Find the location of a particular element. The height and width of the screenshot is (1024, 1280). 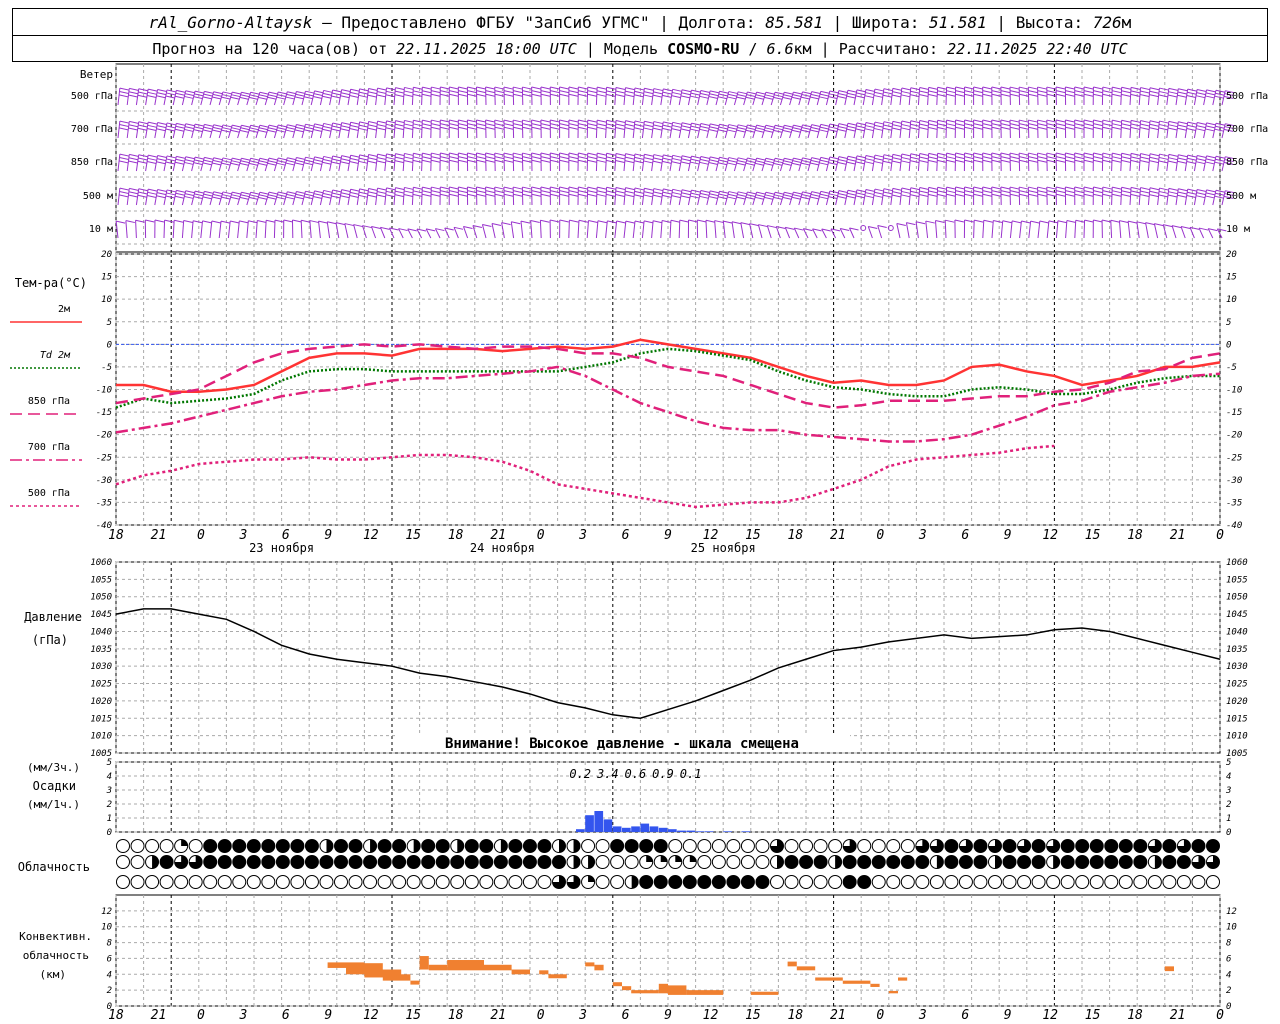

cloud-title: Облачность is located at coordinates (54, 867).